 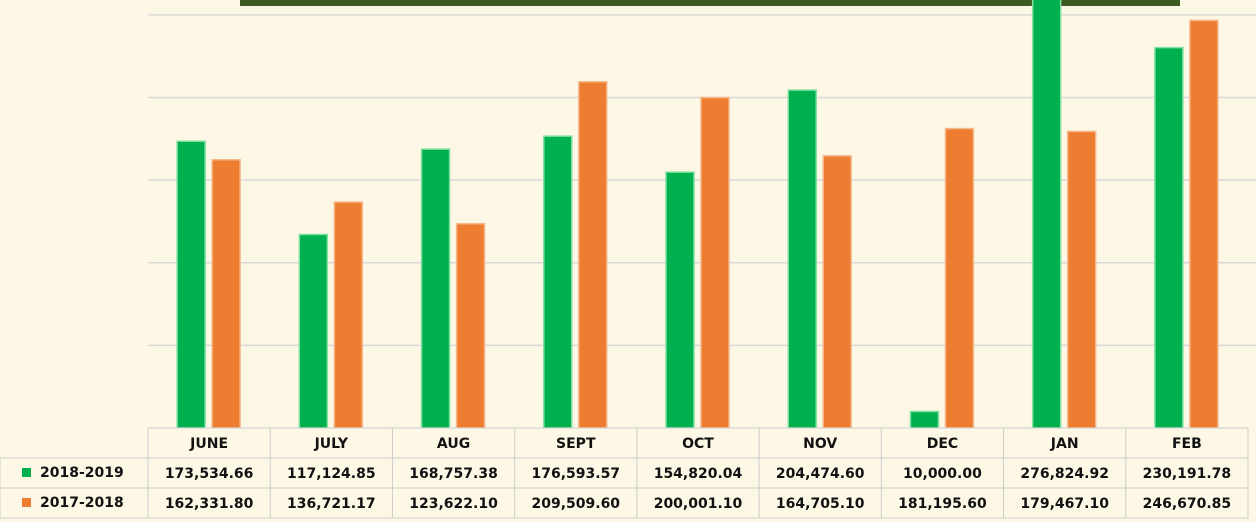 I want to click on value-label: 276,824.92, so click(x=1064, y=474).